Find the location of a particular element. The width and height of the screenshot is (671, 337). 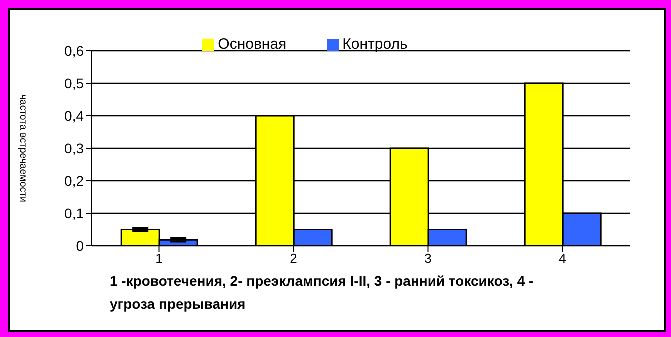

y-tick-label: 0,4 is located at coordinates (74, 116).